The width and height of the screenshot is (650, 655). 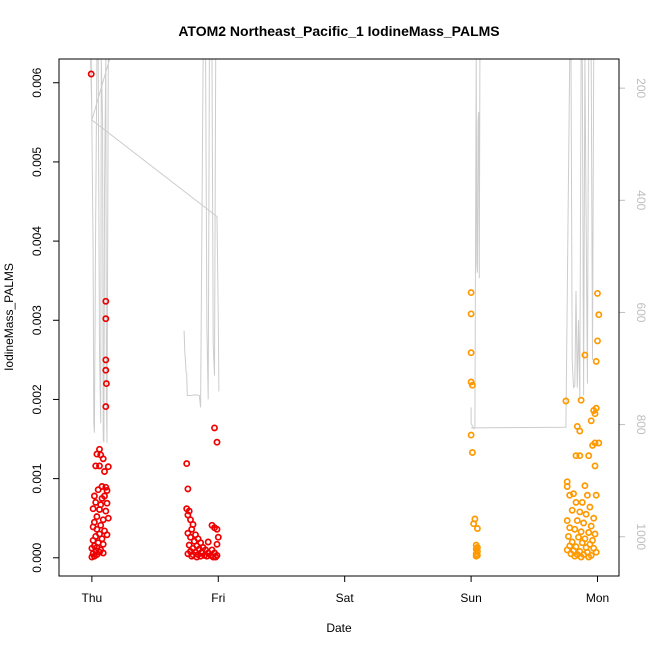 What do you see at coordinates (641, 88) in the screenshot?
I see `y2-tick-label: 200` at bounding box center [641, 88].